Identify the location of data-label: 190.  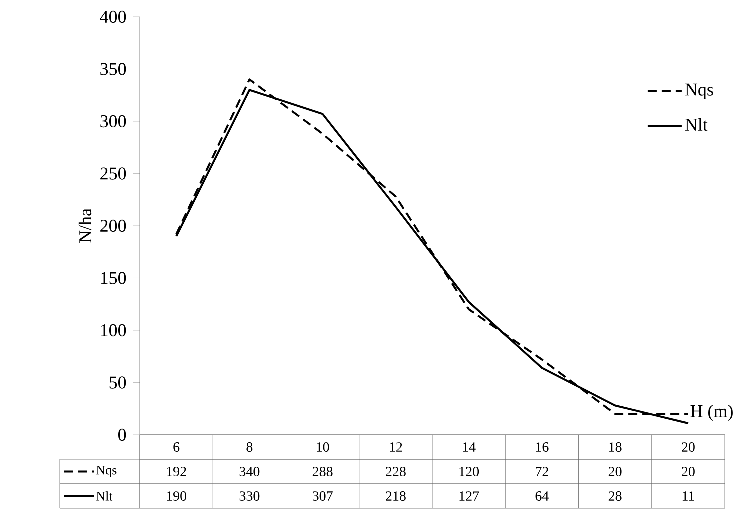
(177, 496).